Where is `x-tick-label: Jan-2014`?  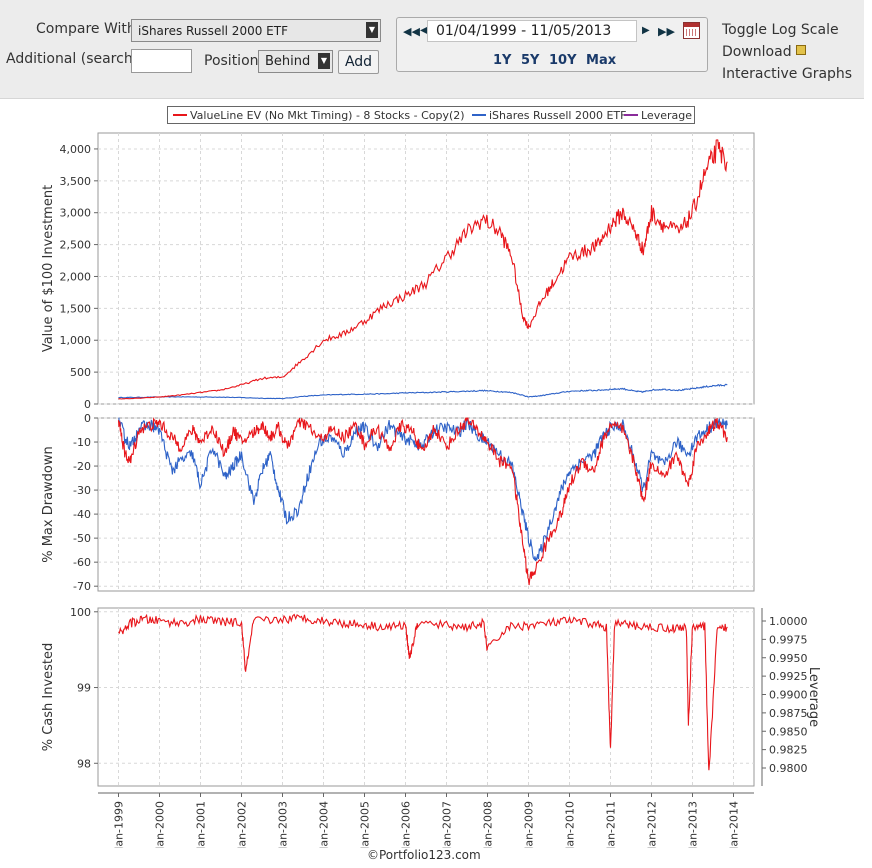 x-tick-label: Jan-2014 is located at coordinates (734, 824).